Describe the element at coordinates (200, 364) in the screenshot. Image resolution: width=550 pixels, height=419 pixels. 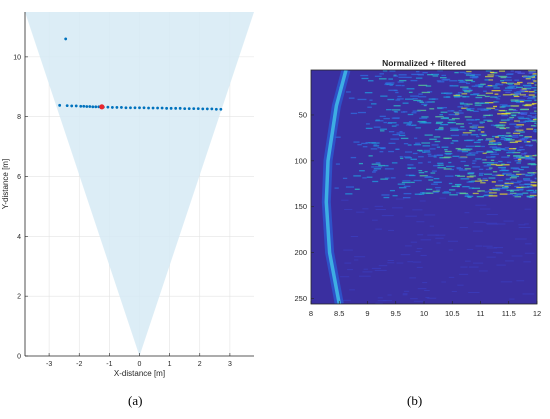
I see `x-tick-label: 2` at that location.